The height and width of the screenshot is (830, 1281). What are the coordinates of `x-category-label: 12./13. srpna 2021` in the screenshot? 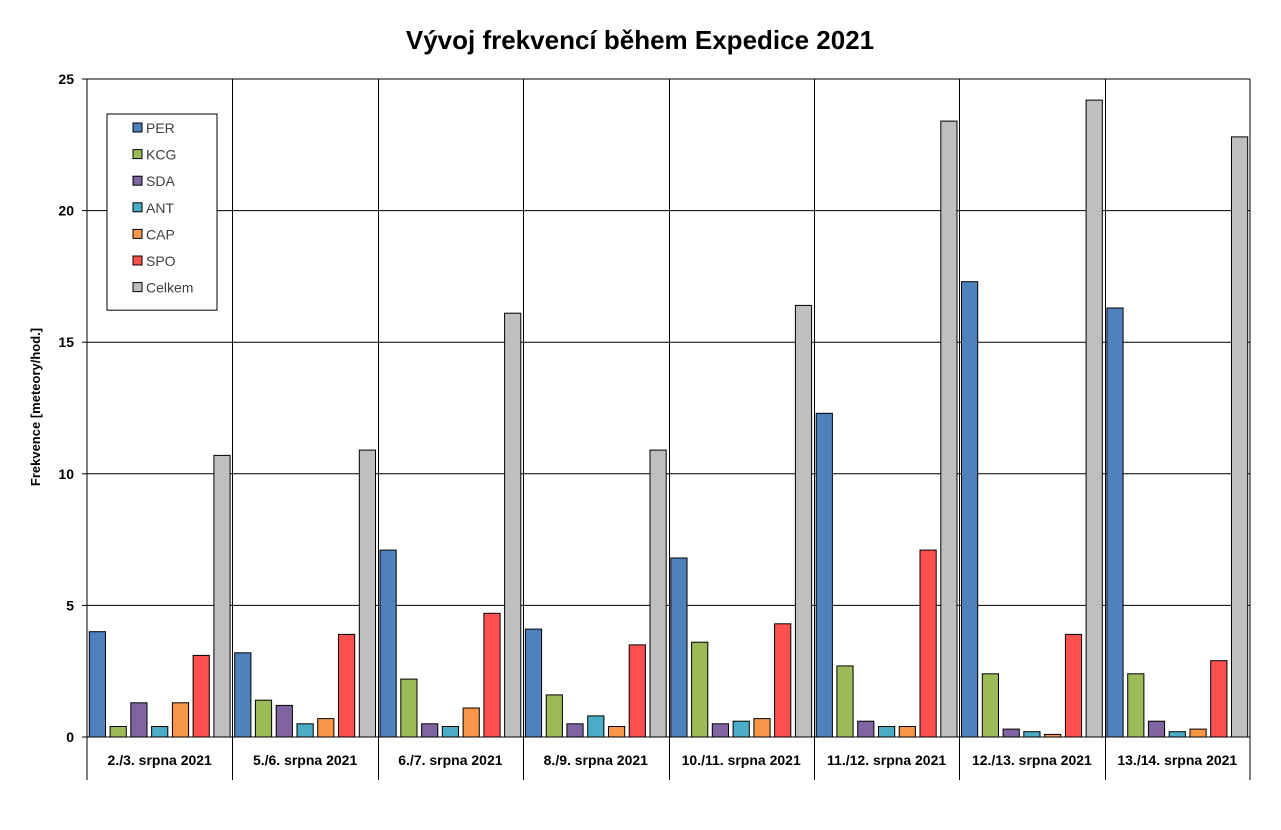 It's located at (1032, 760).